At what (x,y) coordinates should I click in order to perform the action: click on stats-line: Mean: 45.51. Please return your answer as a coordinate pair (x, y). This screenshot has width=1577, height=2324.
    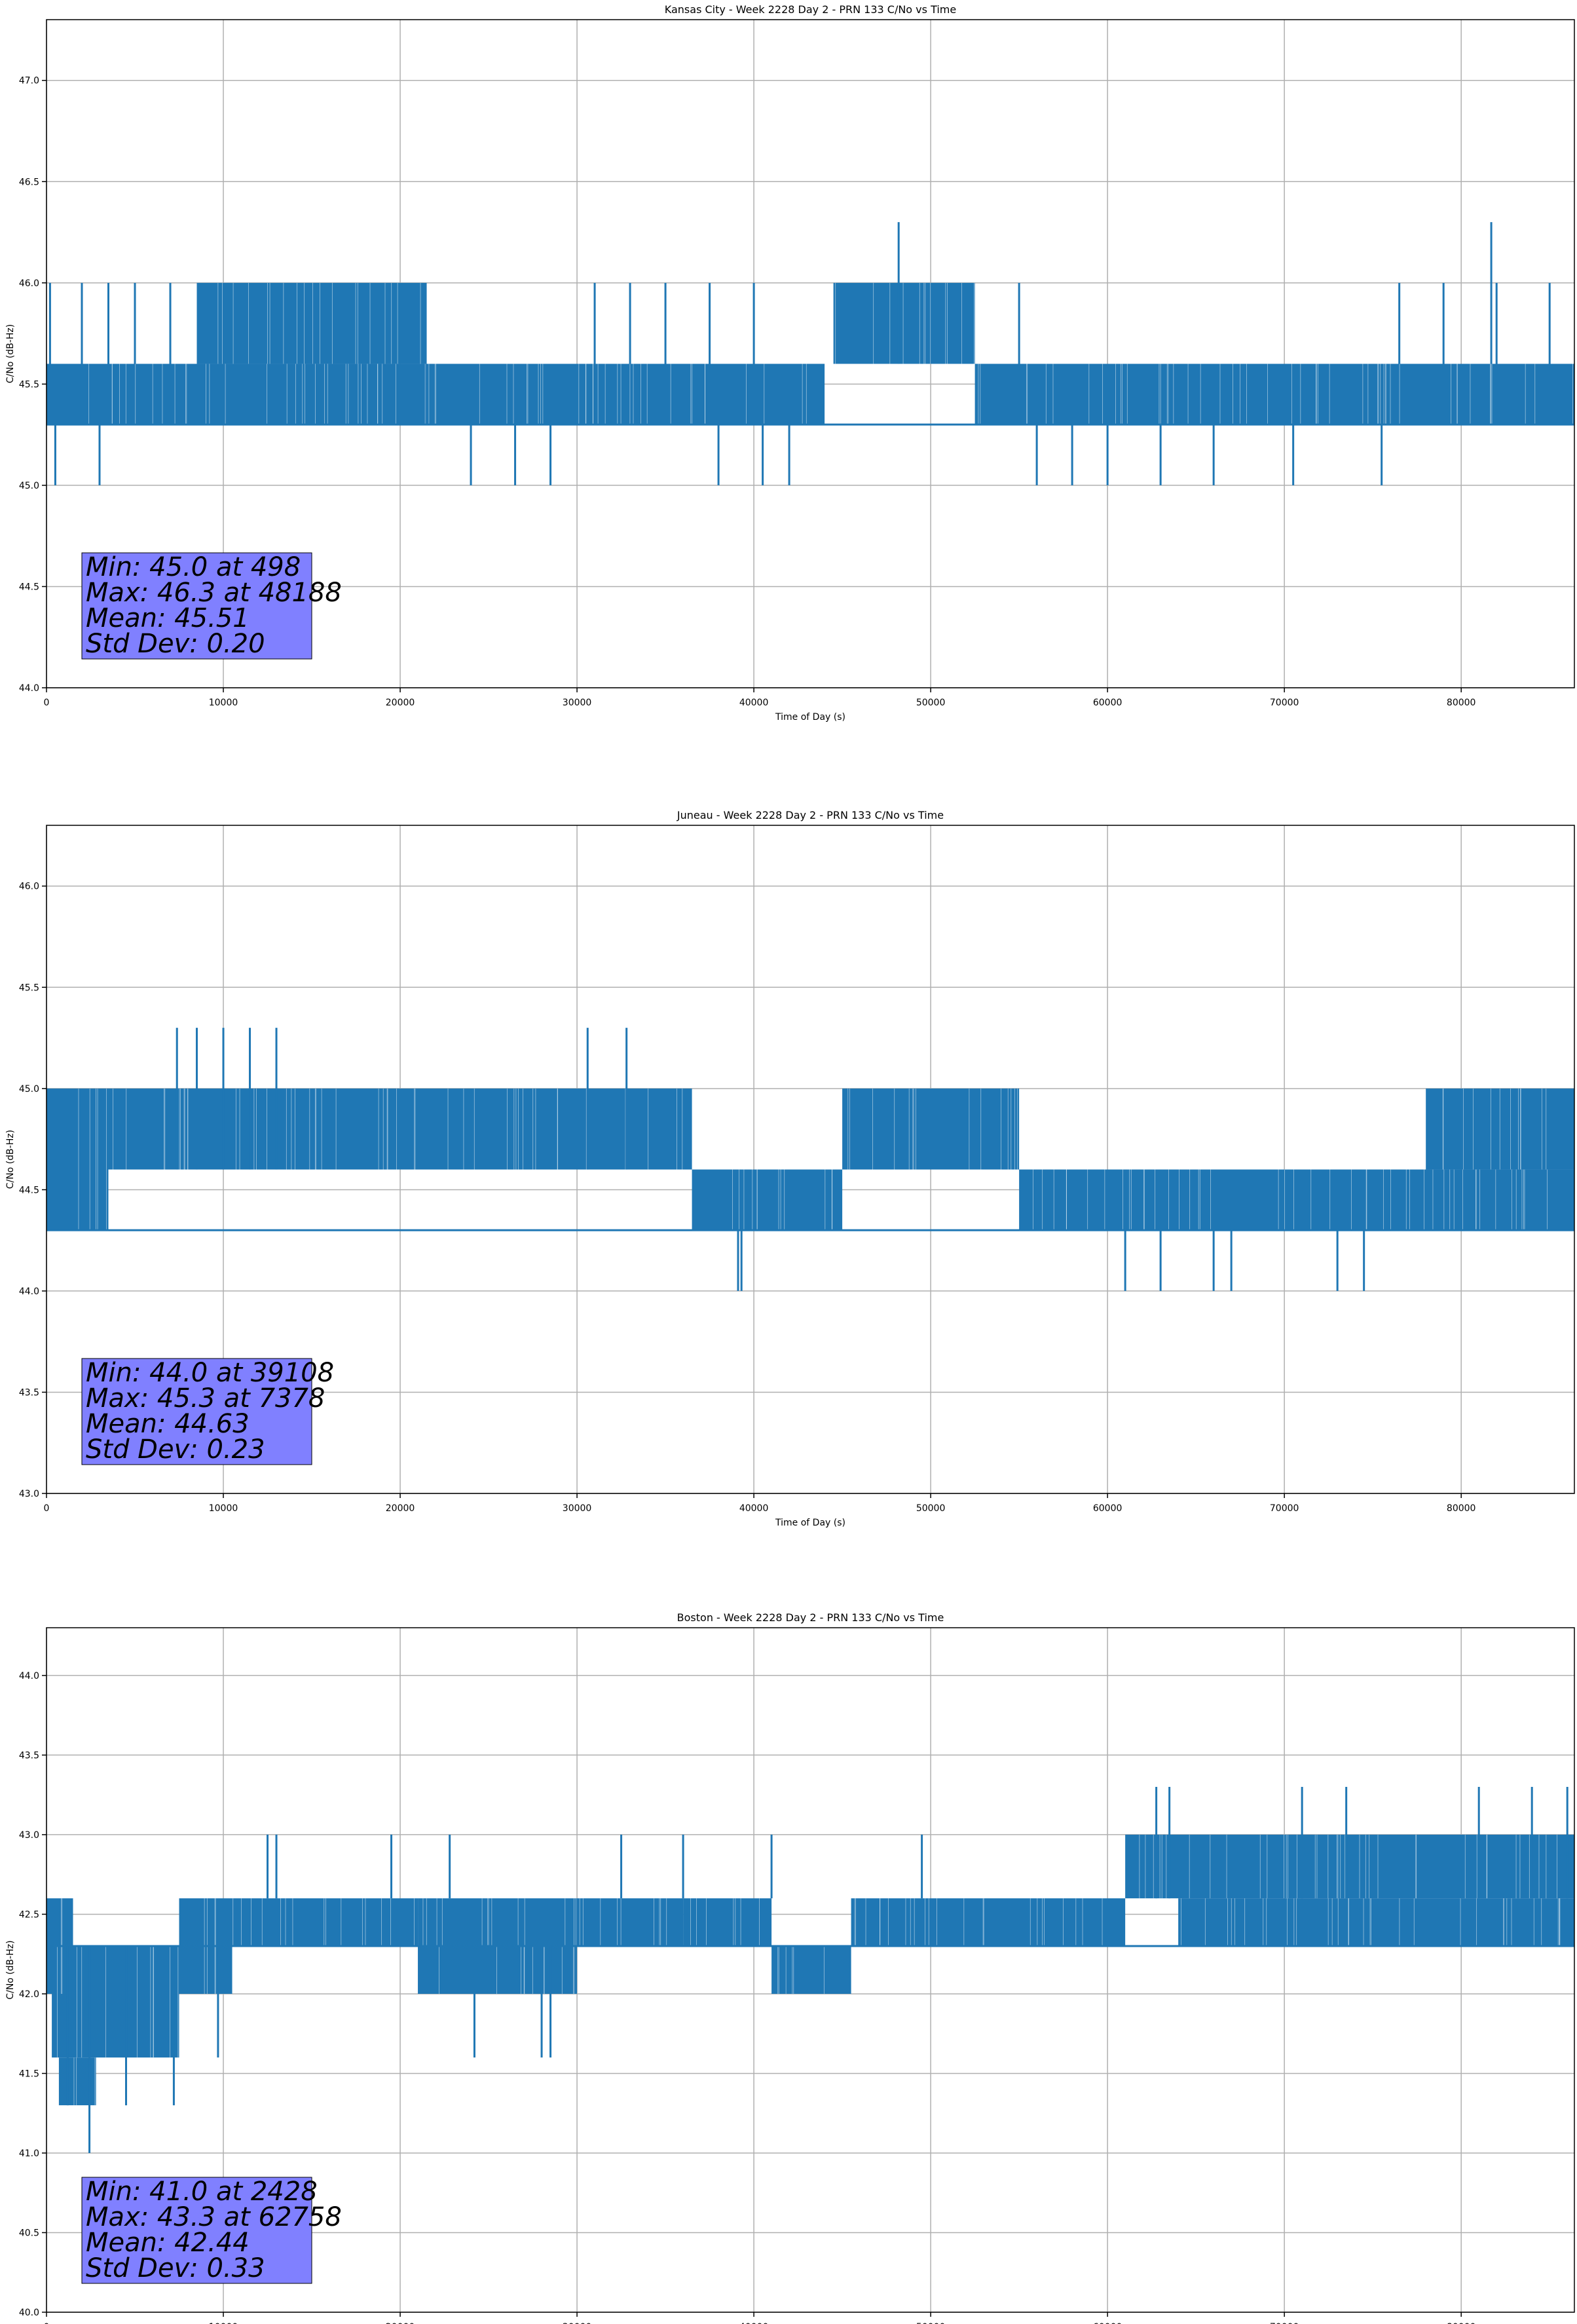
    Looking at the image, I should click on (168, 618).